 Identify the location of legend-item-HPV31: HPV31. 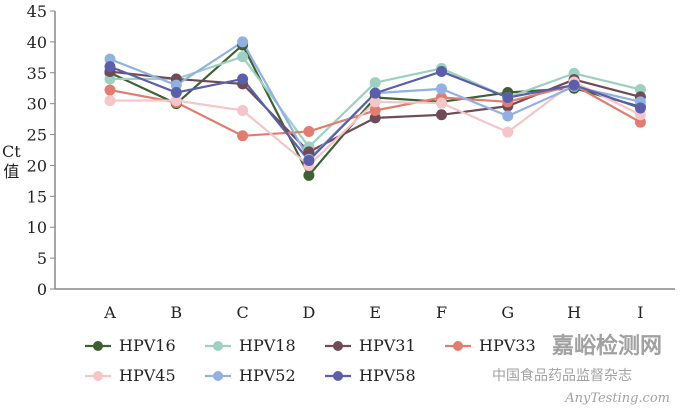
(370, 345).